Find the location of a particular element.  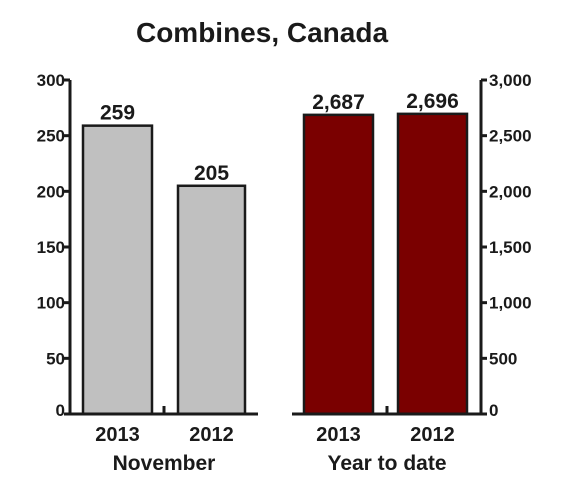

y-tick-label-panel-2: 1,000 is located at coordinates (510, 303).